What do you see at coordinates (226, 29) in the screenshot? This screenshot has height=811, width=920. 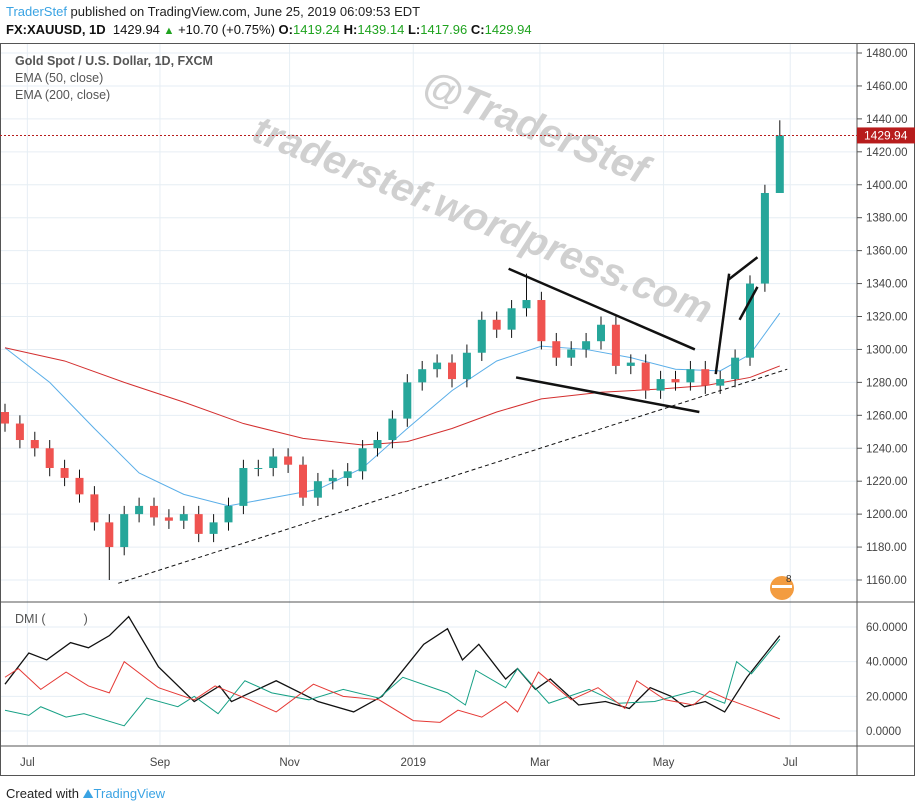 I see `price-change: +10.70 (+0.75%)` at bounding box center [226, 29].